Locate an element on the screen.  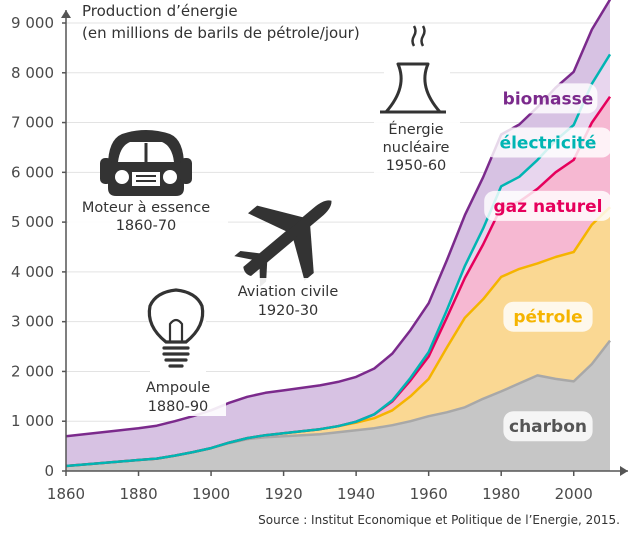
nuclear-label-line1: Énergie is located at coordinates (415, 129).